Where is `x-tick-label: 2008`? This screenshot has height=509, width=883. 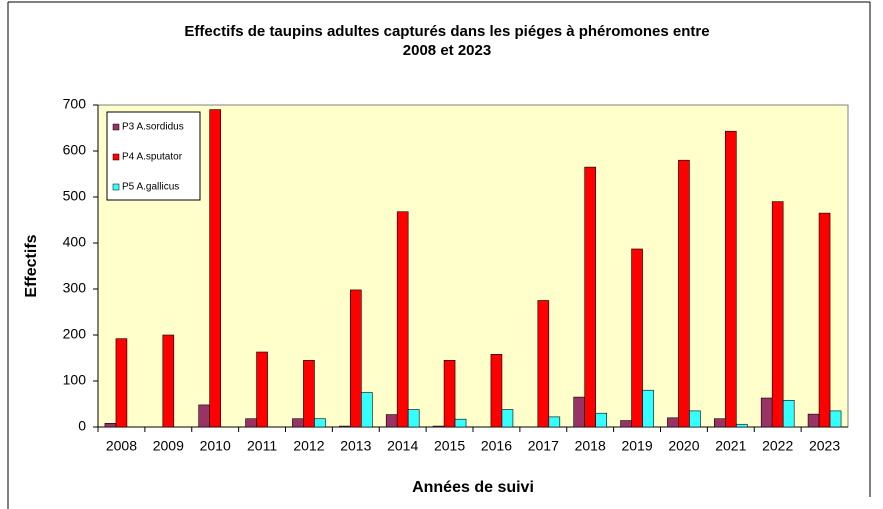 x-tick-label: 2008 is located at coordinates (121, 446).